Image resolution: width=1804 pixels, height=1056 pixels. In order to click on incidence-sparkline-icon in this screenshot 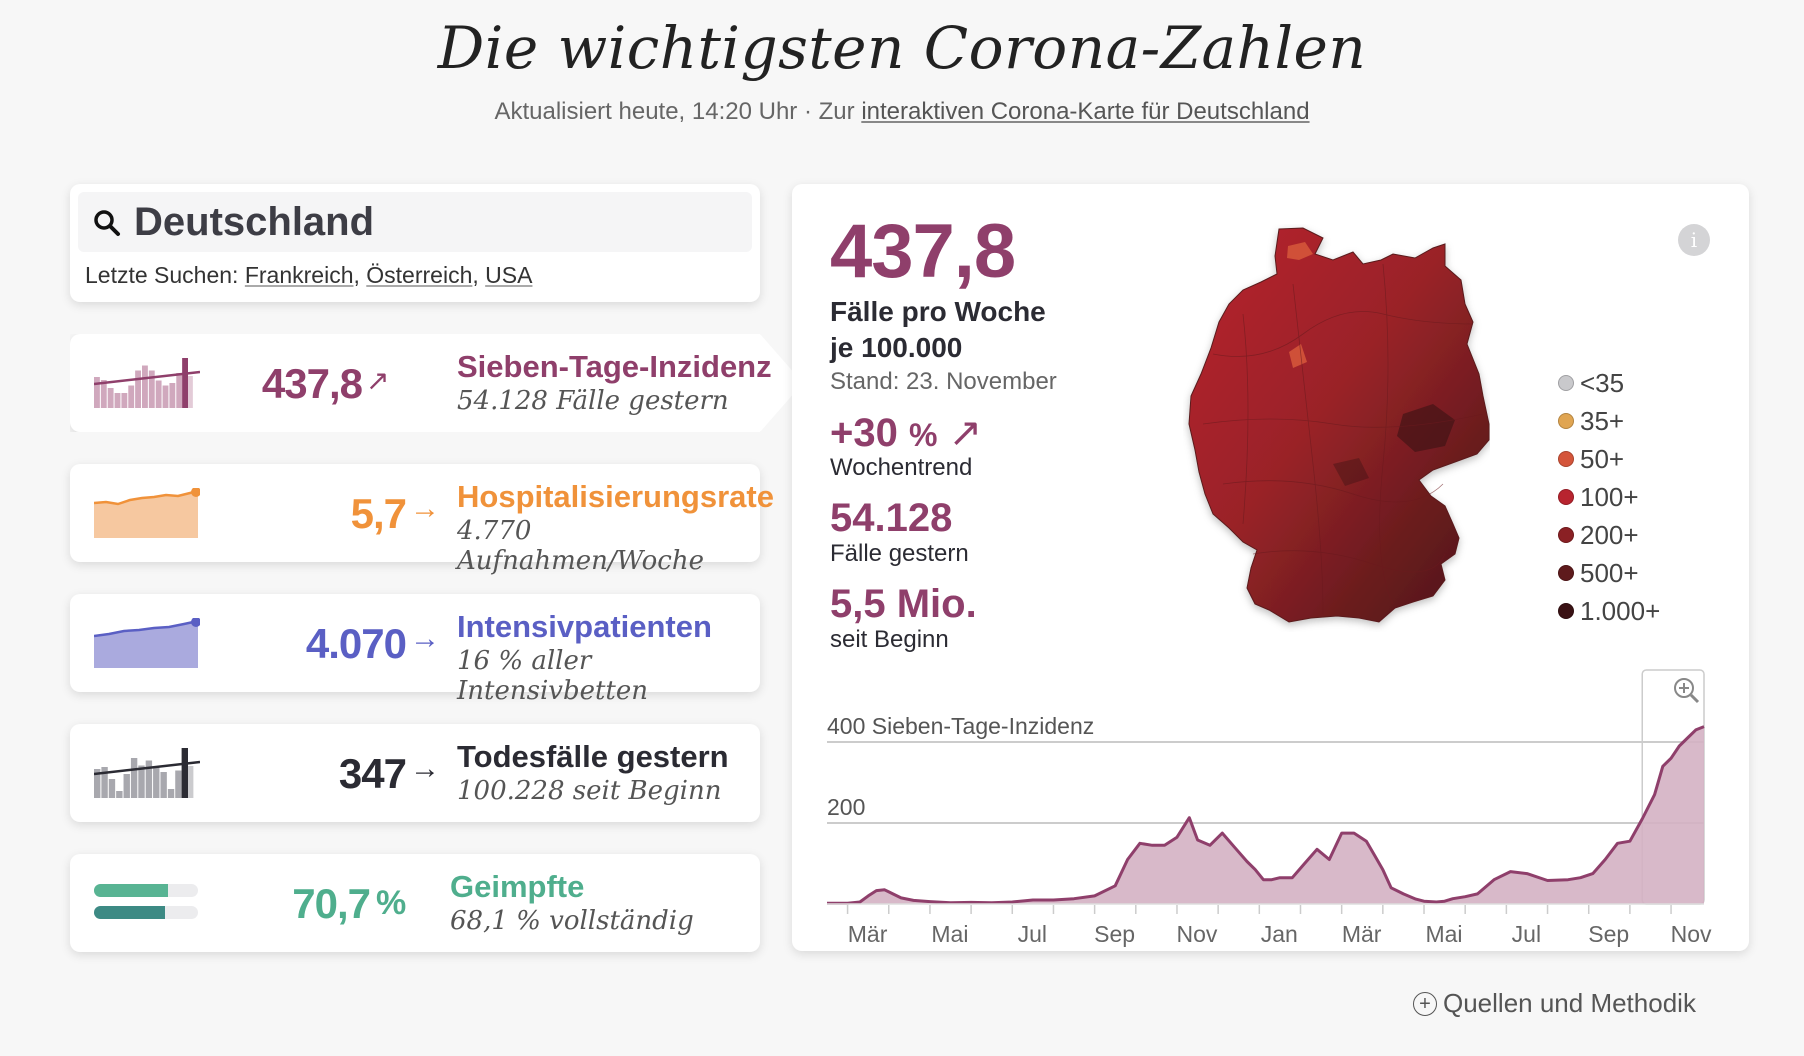, I will do `click(147, 383)`.